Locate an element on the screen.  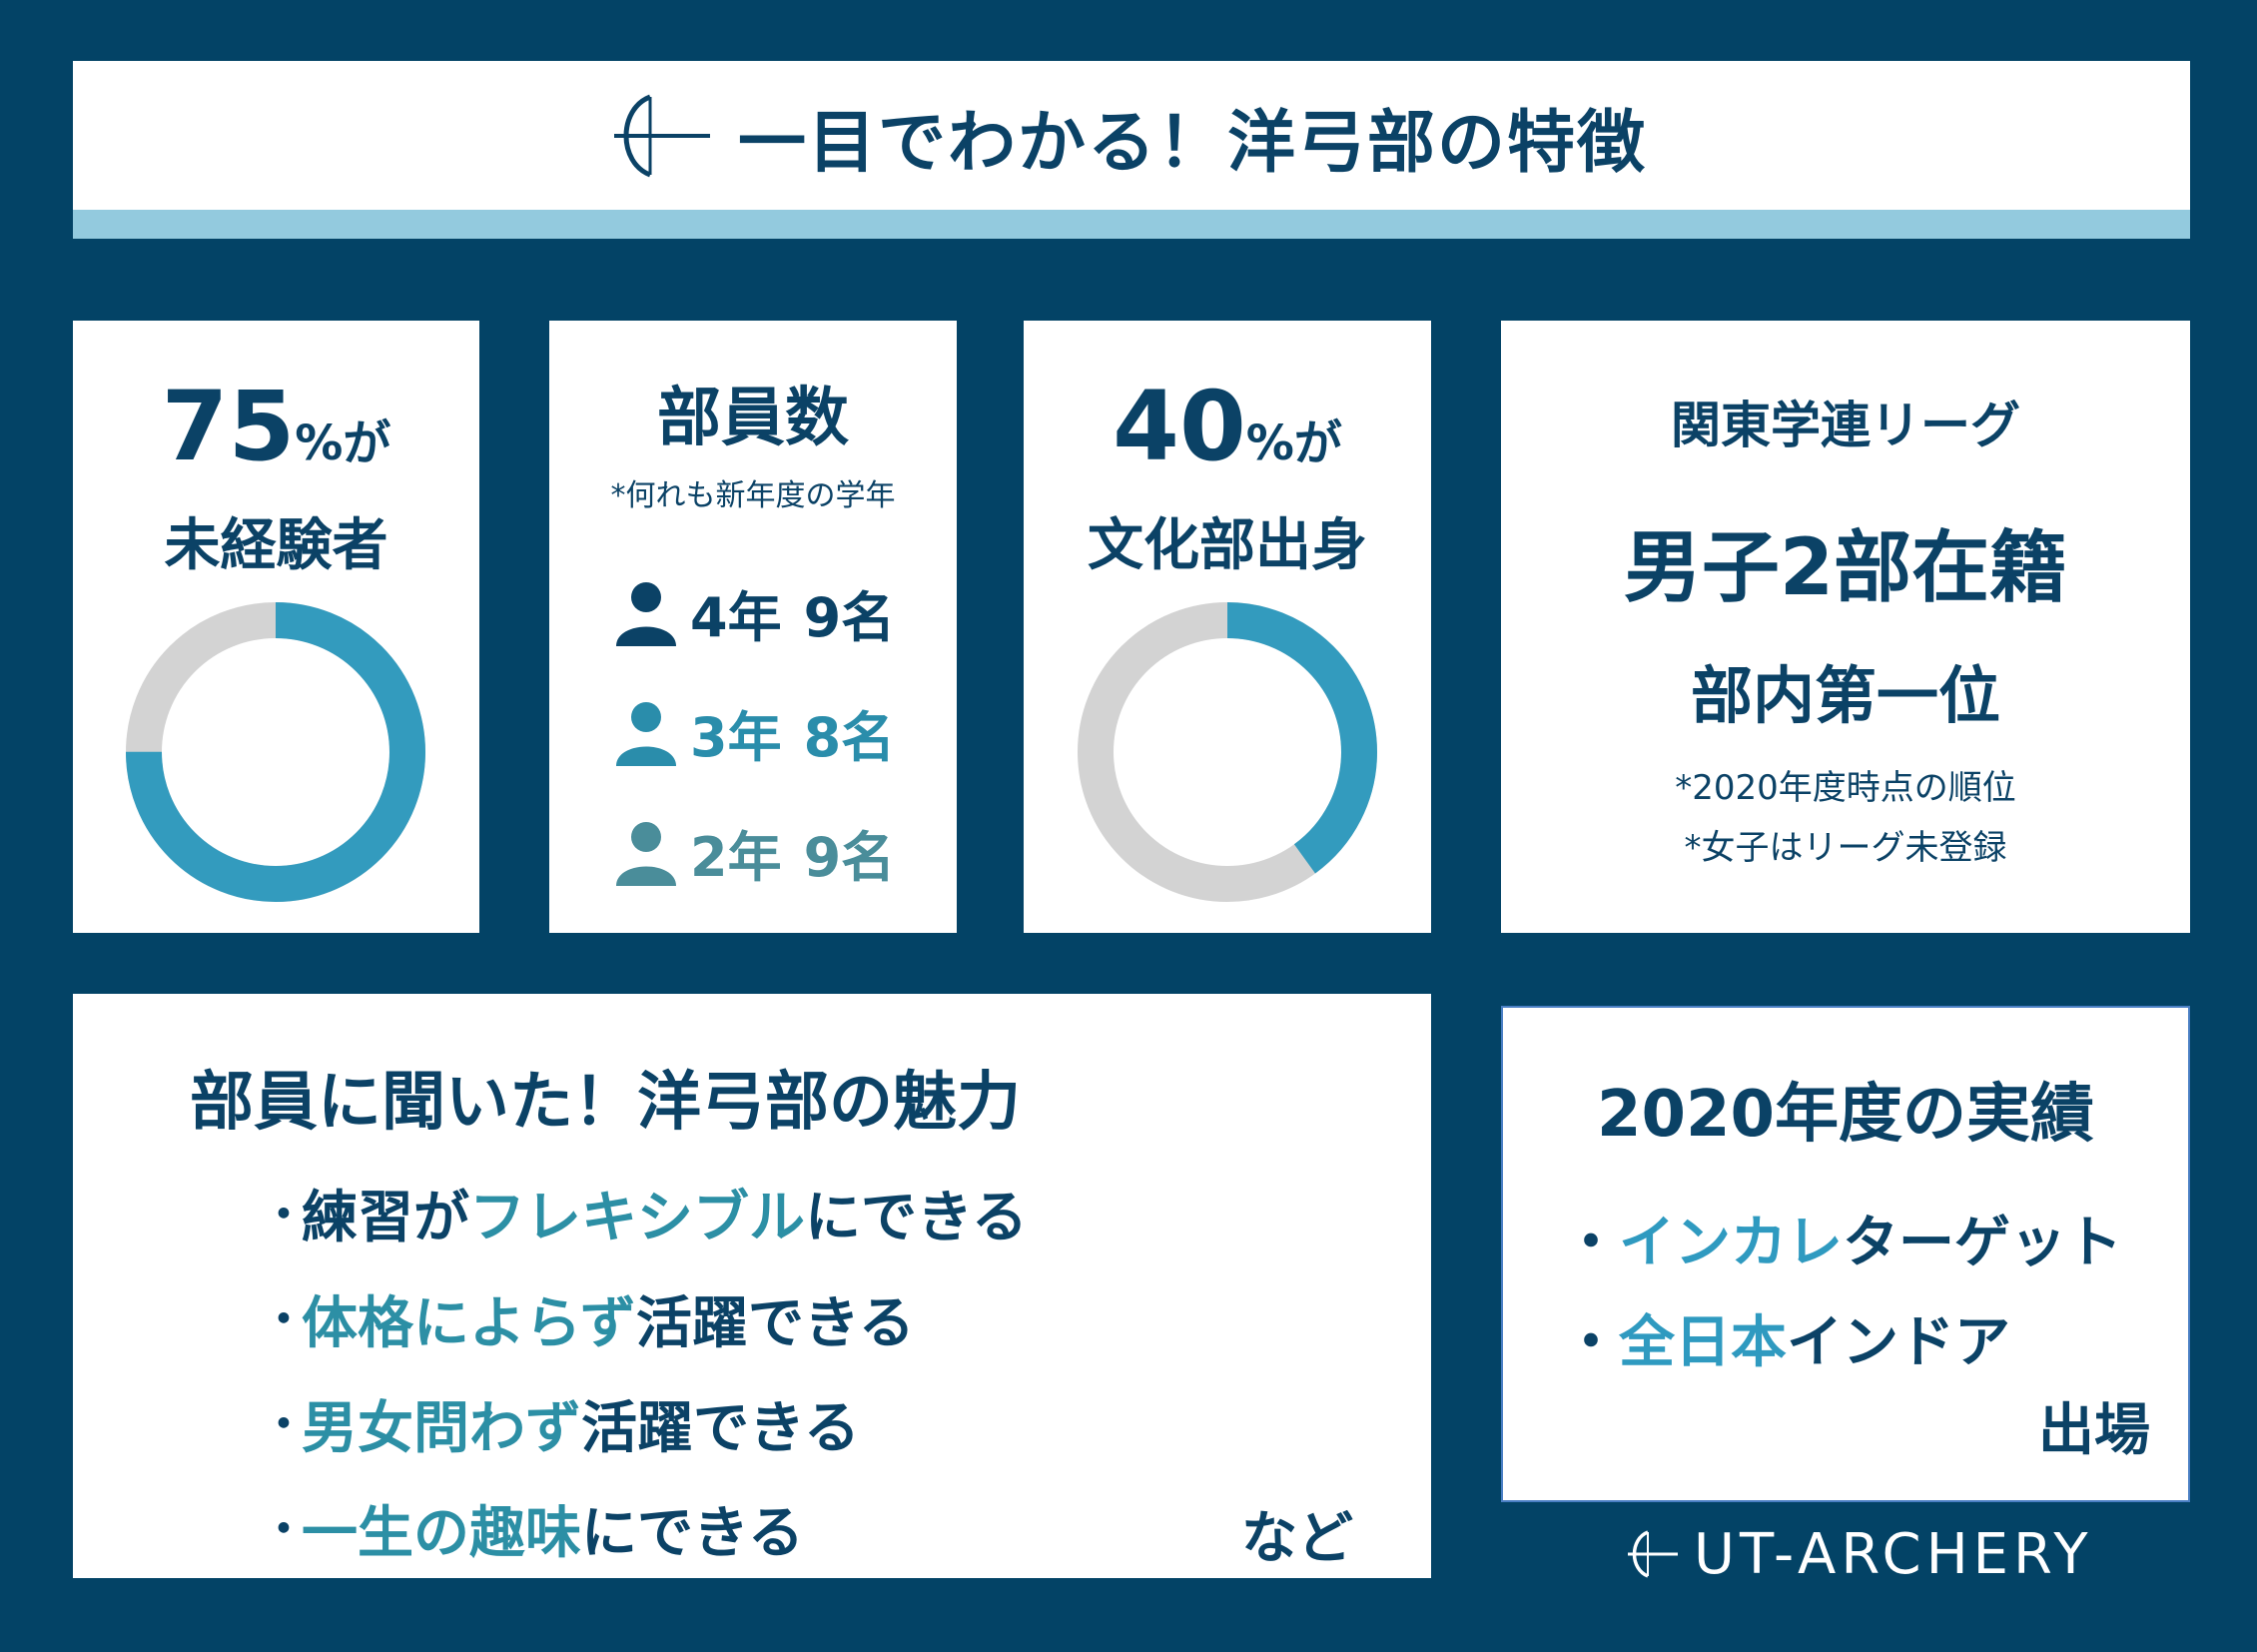
results-item: ・インカレターゲット is located at coordinates (1842, 1238).